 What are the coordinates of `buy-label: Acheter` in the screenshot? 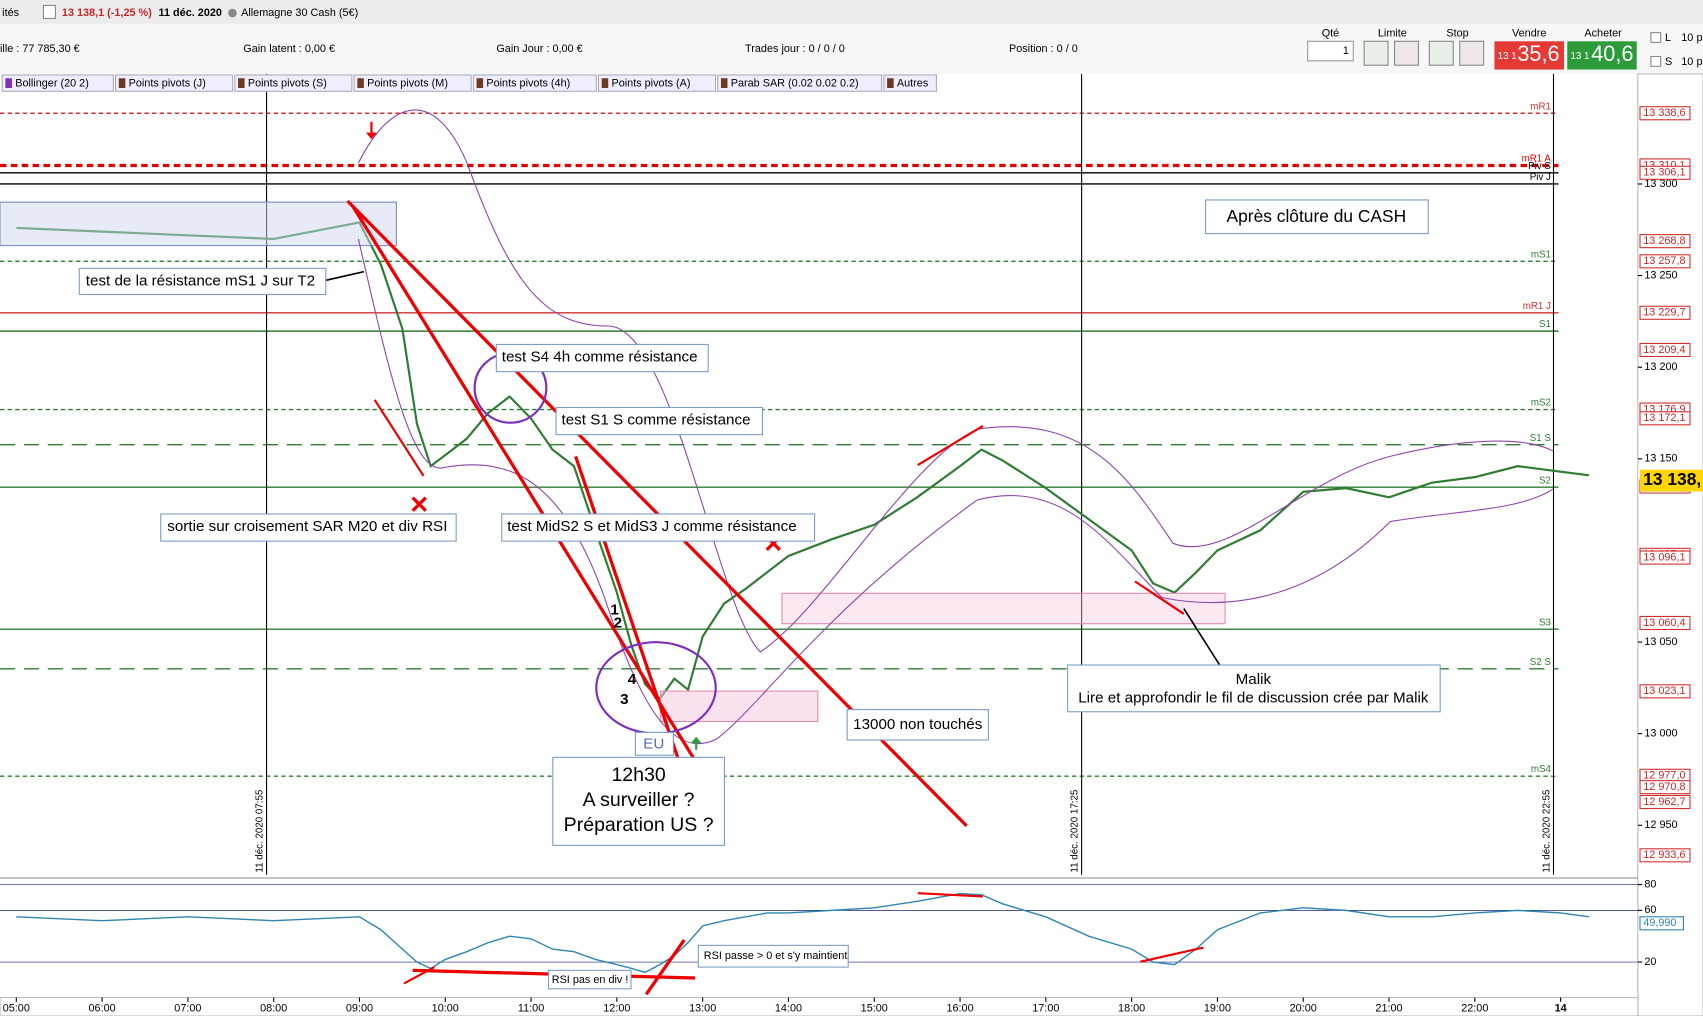 It's located at (1603, 34).